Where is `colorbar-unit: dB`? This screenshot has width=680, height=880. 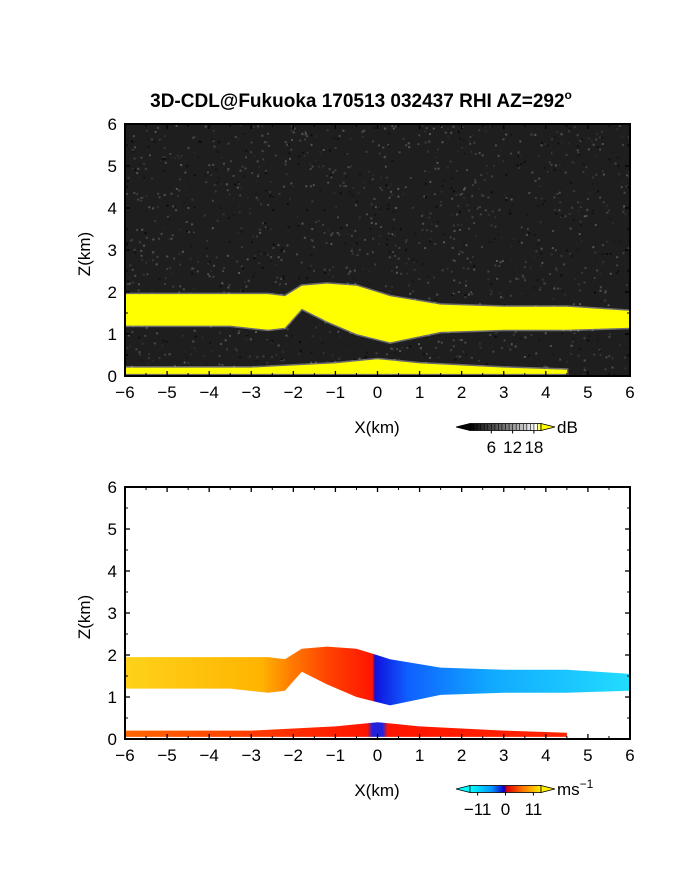
colorbar-unit: dB is located at coordinates (567, 427).